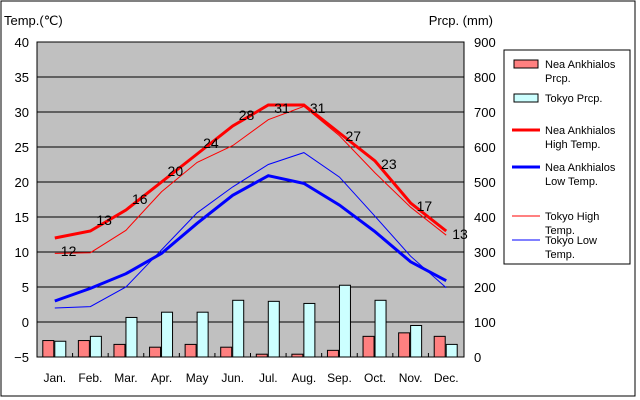  What do you see at coordinates (33, 20) in the screenshot?
I see `left-axis-label: Temp.(℃)` at bounding box center [33, 20].